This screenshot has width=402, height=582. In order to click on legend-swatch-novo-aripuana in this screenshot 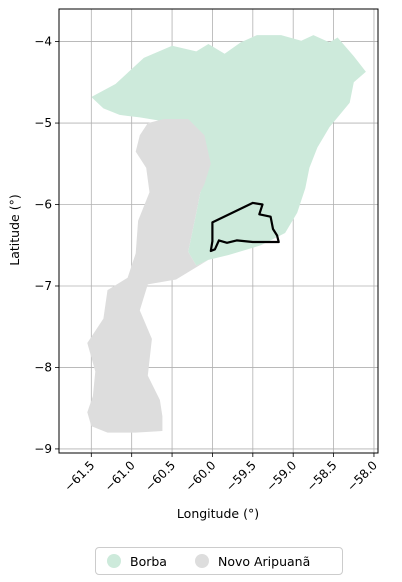, I will do `click(201, 561)`.